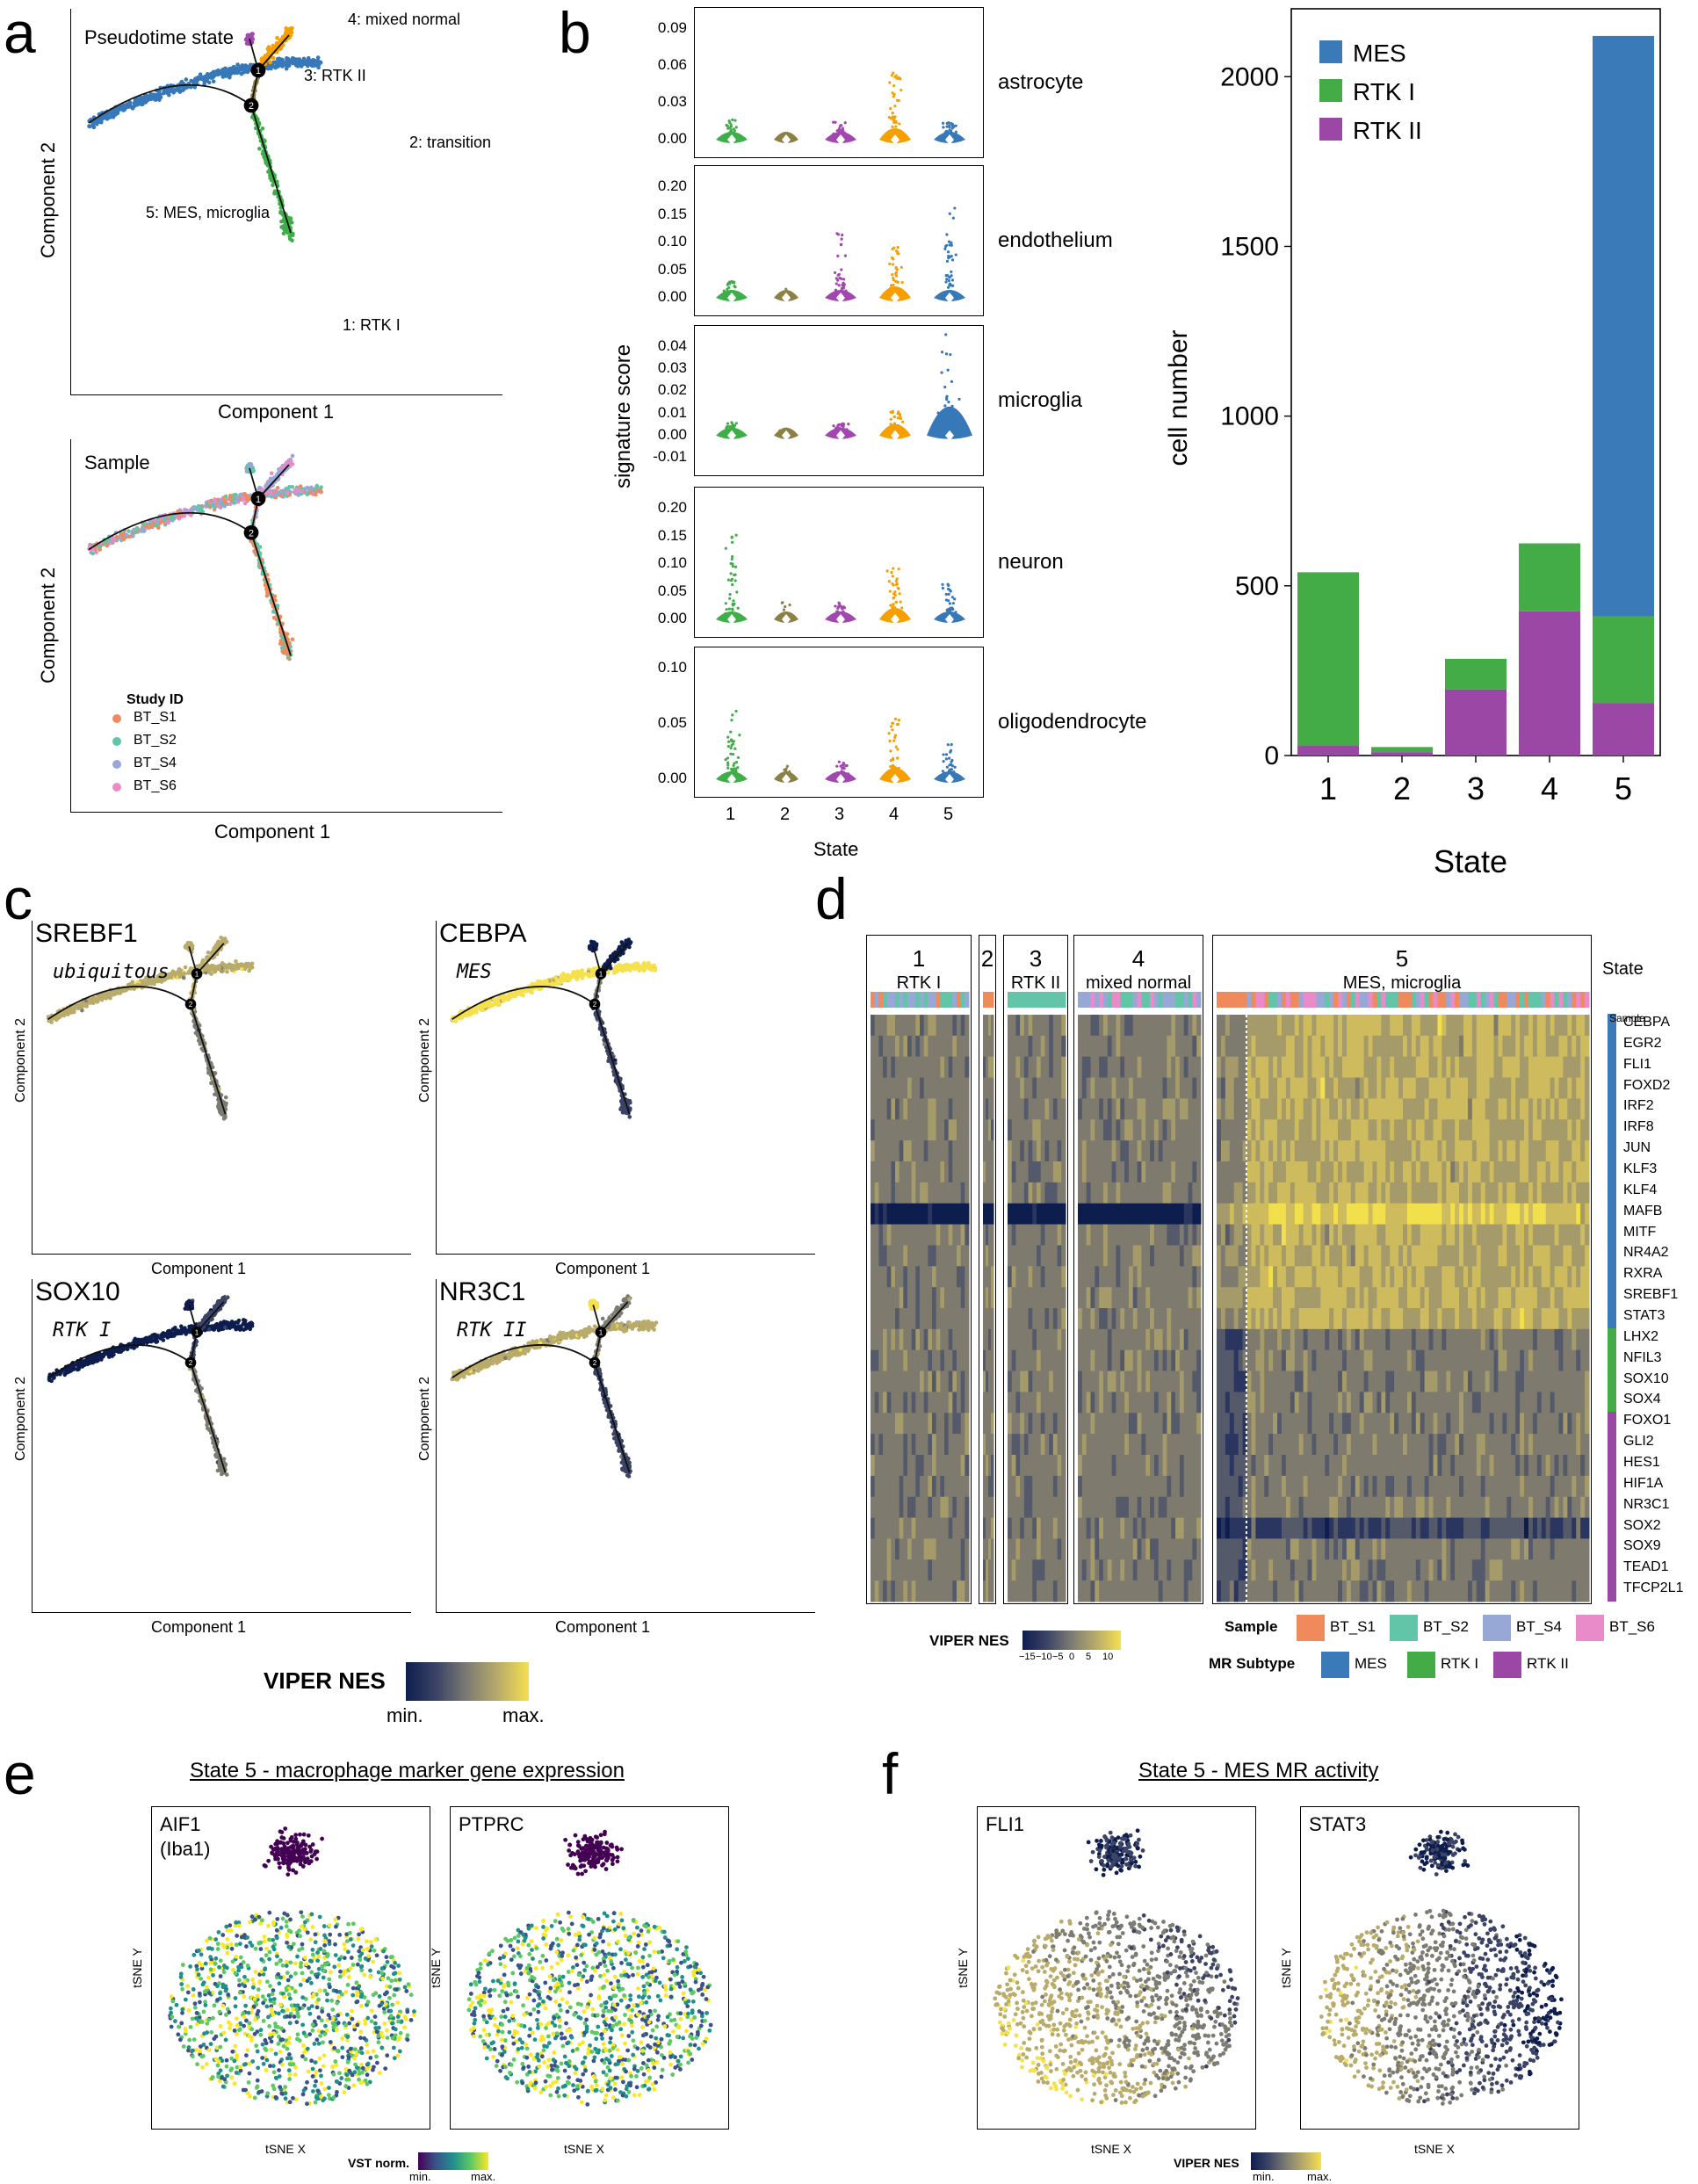  What do you see at coordinates (185, 1849) in the screenshot?
I see `tsne-gene-alias: (Iba1)` at bounding box center [185, 1849].